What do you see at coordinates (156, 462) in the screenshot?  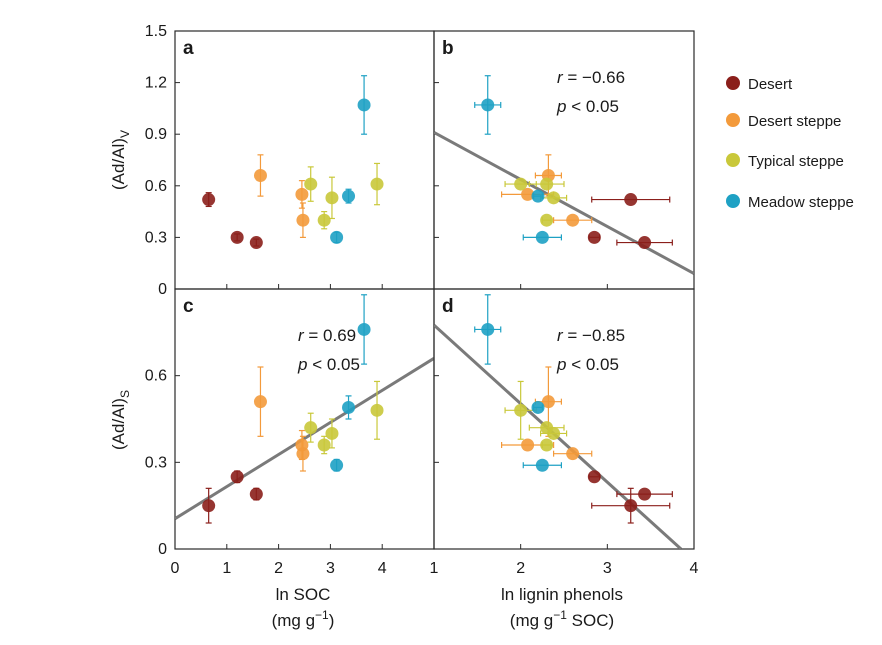 I see `panel-c-ytick-label: 0.3` at bounding box center [156, 462].